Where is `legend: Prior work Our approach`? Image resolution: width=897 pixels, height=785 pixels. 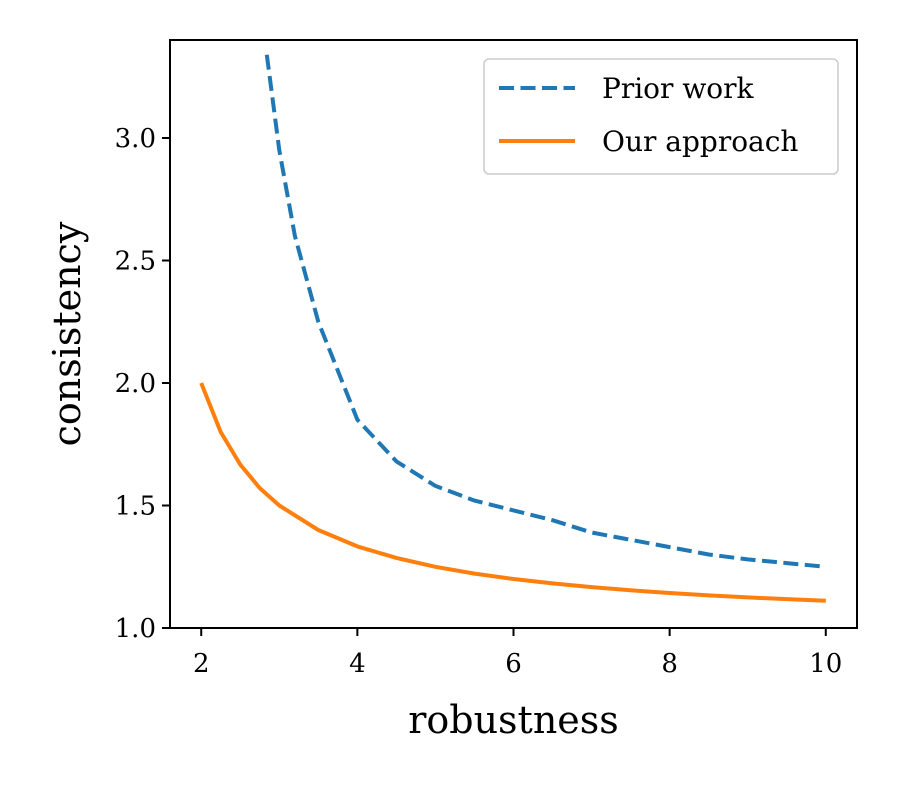
legend: Prior work Our approach is located at coordinates (661, 116).